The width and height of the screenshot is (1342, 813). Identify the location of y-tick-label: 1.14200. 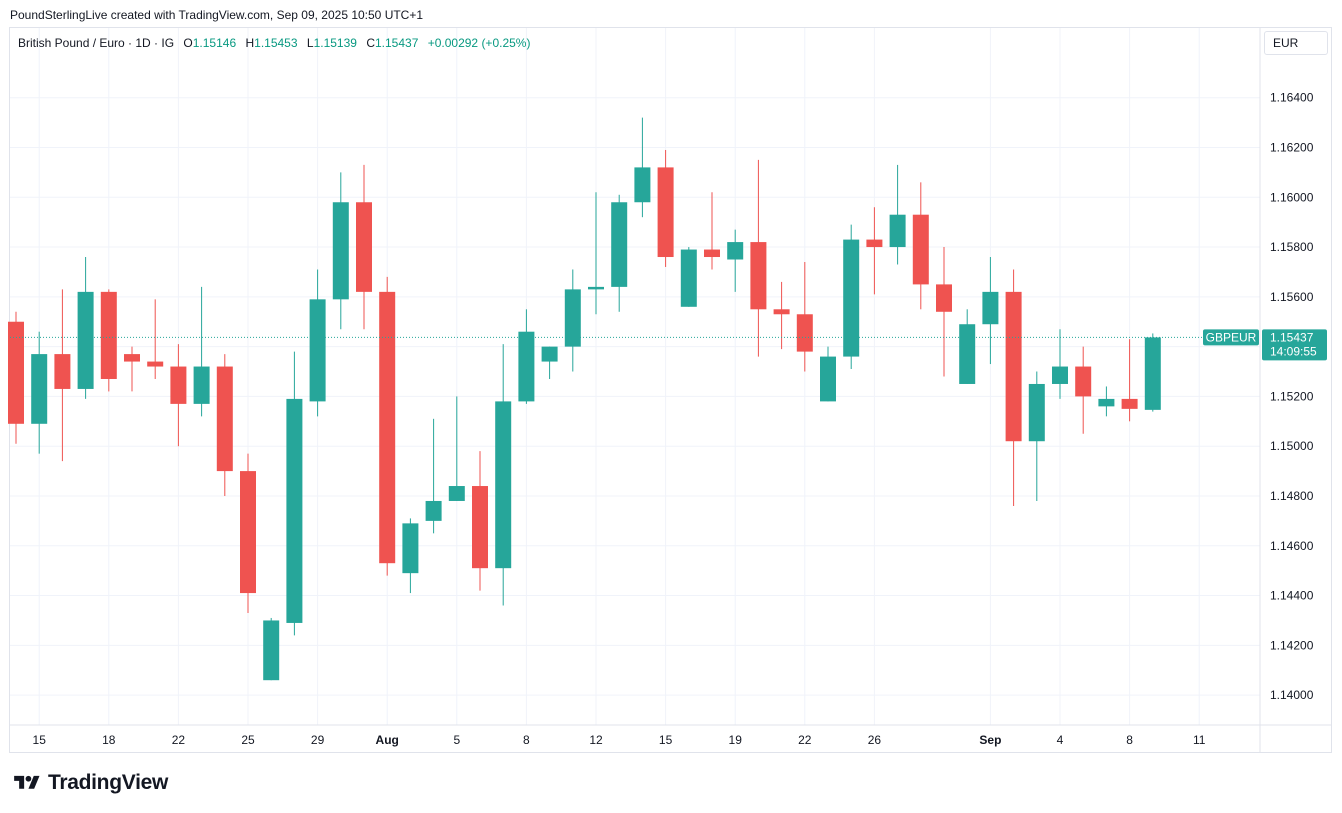
(1292, 645).